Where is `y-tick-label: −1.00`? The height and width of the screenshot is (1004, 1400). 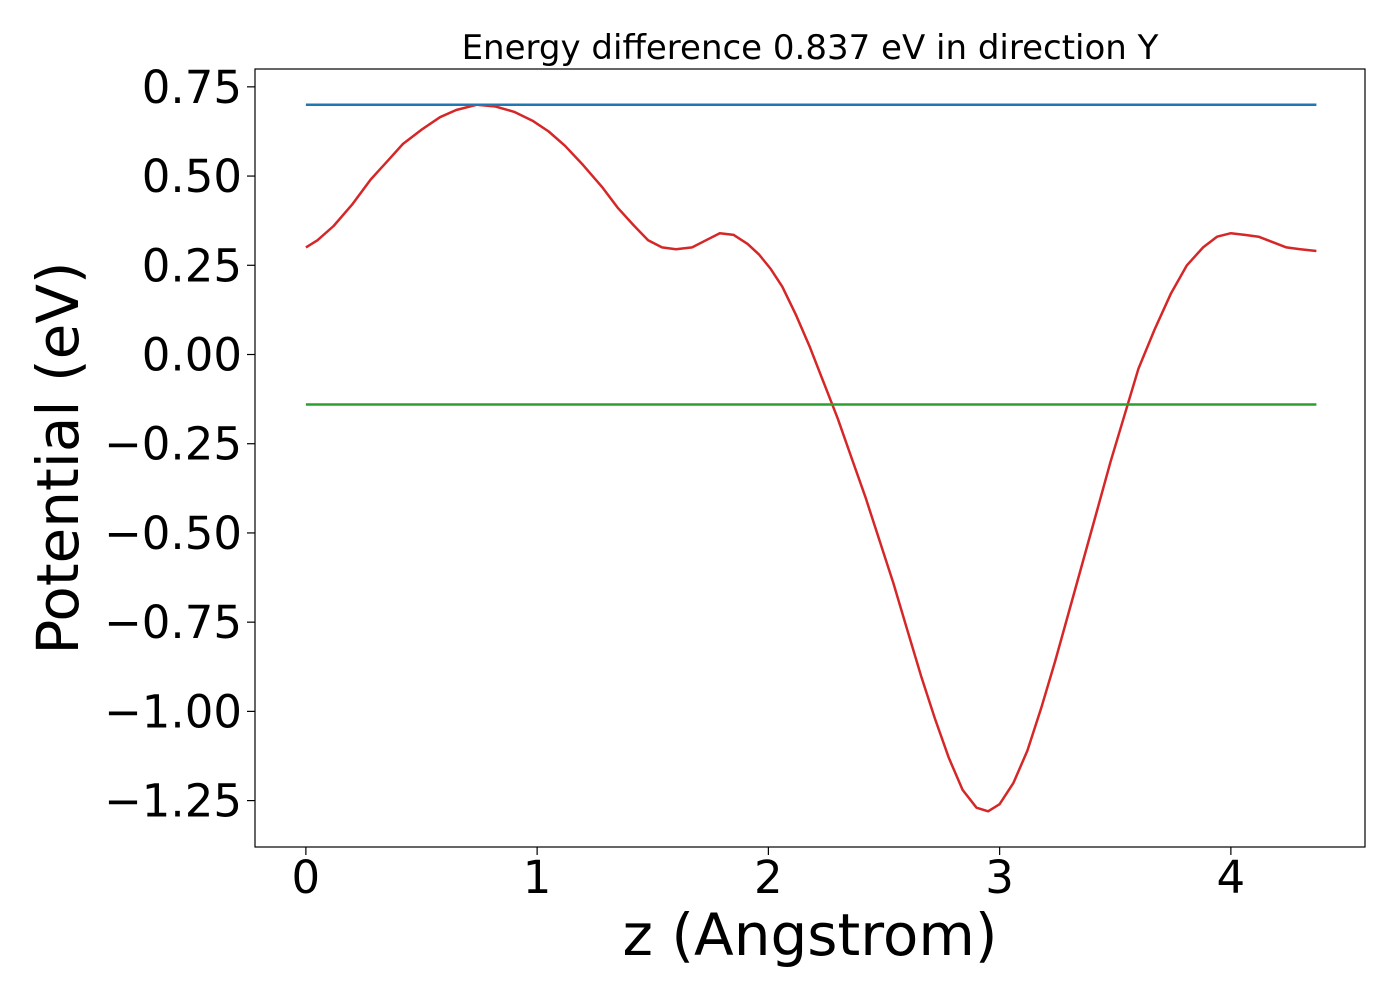 y-tick-label: −1.00 is located at coordinates (173, 711).